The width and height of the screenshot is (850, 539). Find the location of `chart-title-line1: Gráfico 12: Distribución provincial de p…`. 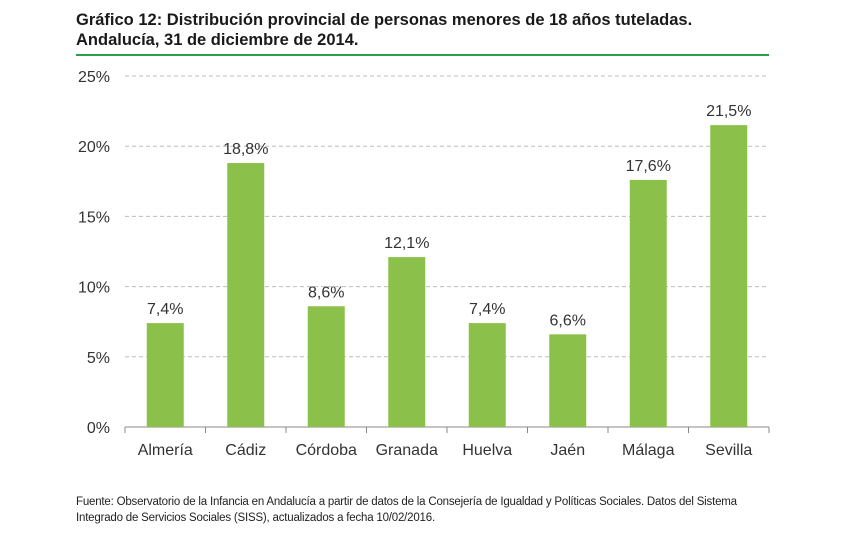

chart-title-line1: Gráfico 12: Distribución provincial de p… is located at coordinates (384, 20).